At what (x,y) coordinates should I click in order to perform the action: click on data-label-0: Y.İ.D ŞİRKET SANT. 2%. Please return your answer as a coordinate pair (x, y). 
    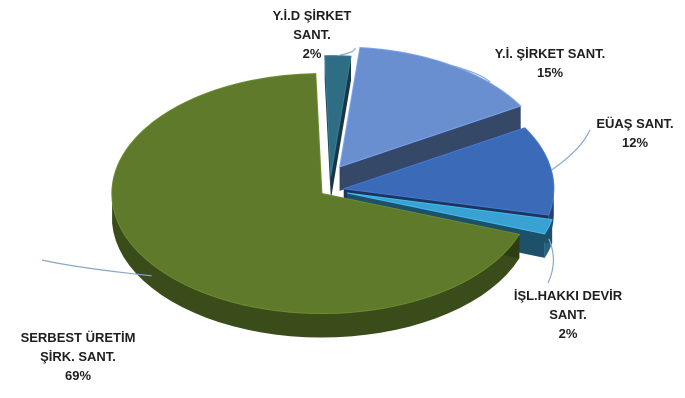
    Looking at the image, I should click on (312, 34).